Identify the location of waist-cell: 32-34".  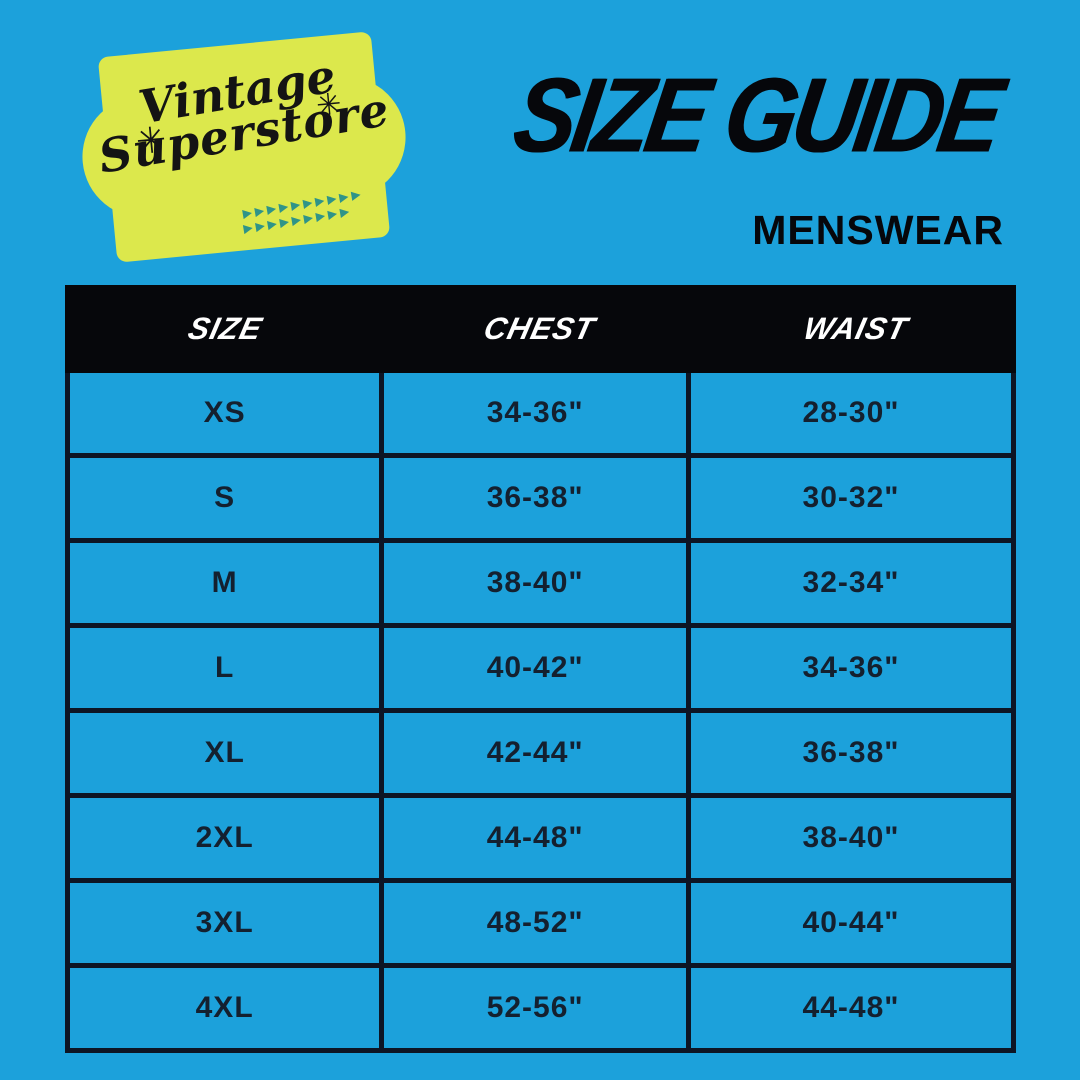
(851, 582).